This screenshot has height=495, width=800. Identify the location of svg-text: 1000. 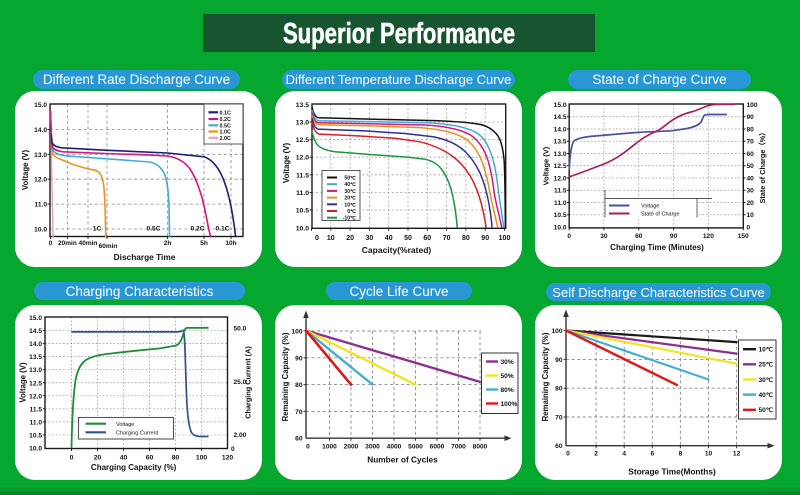
(329, 447).